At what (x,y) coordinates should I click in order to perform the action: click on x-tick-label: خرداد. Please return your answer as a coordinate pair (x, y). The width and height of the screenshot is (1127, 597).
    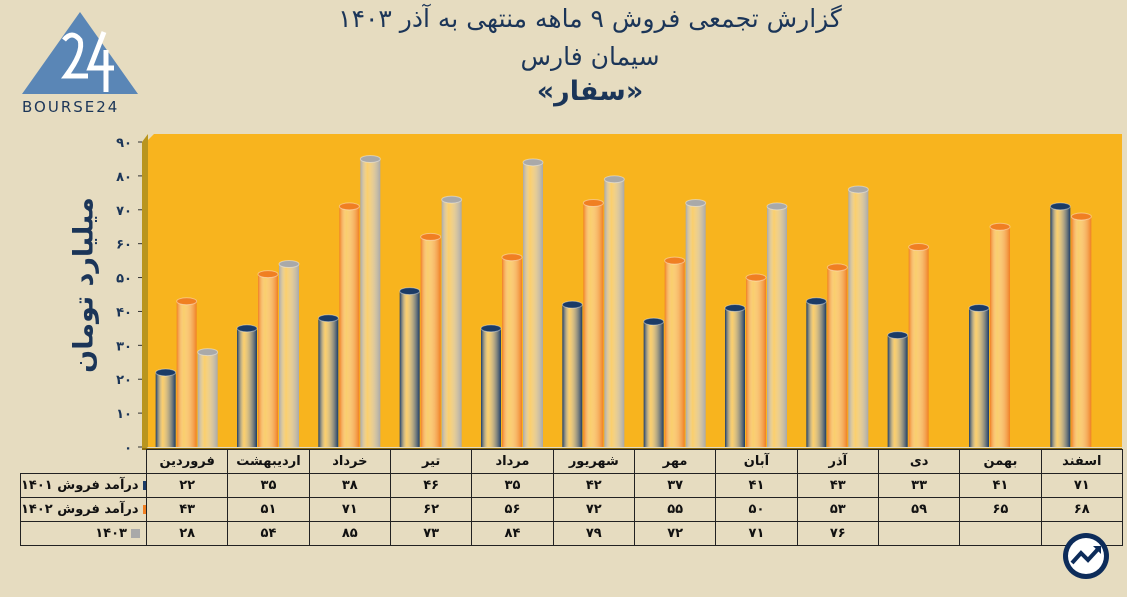
    Looking at the image, I should click on (349, 461).